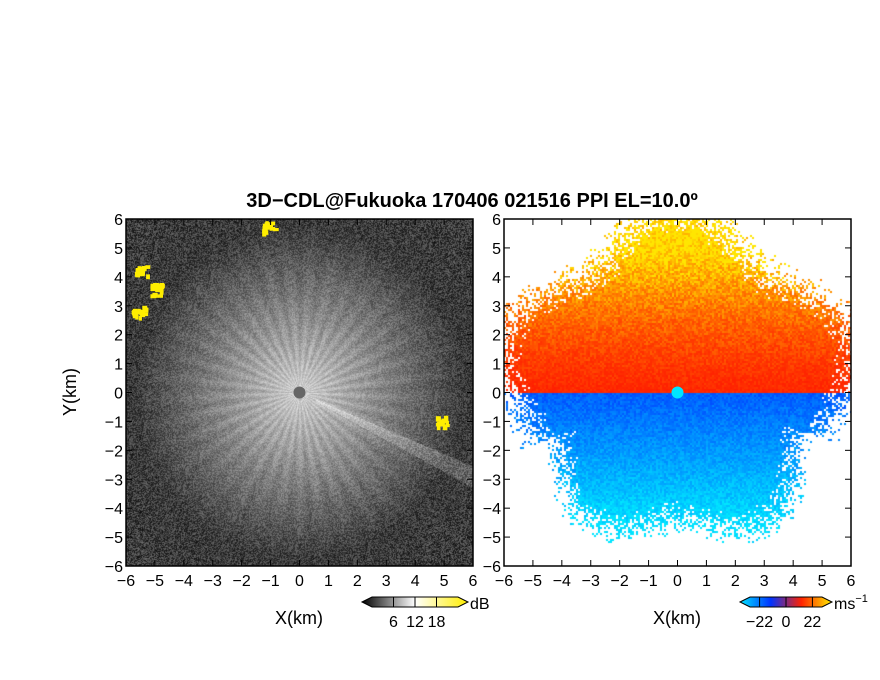 The width and height of the screenshot is (880, 680). I want to click on x-axis-label-right: X(km), so click(677, 618).